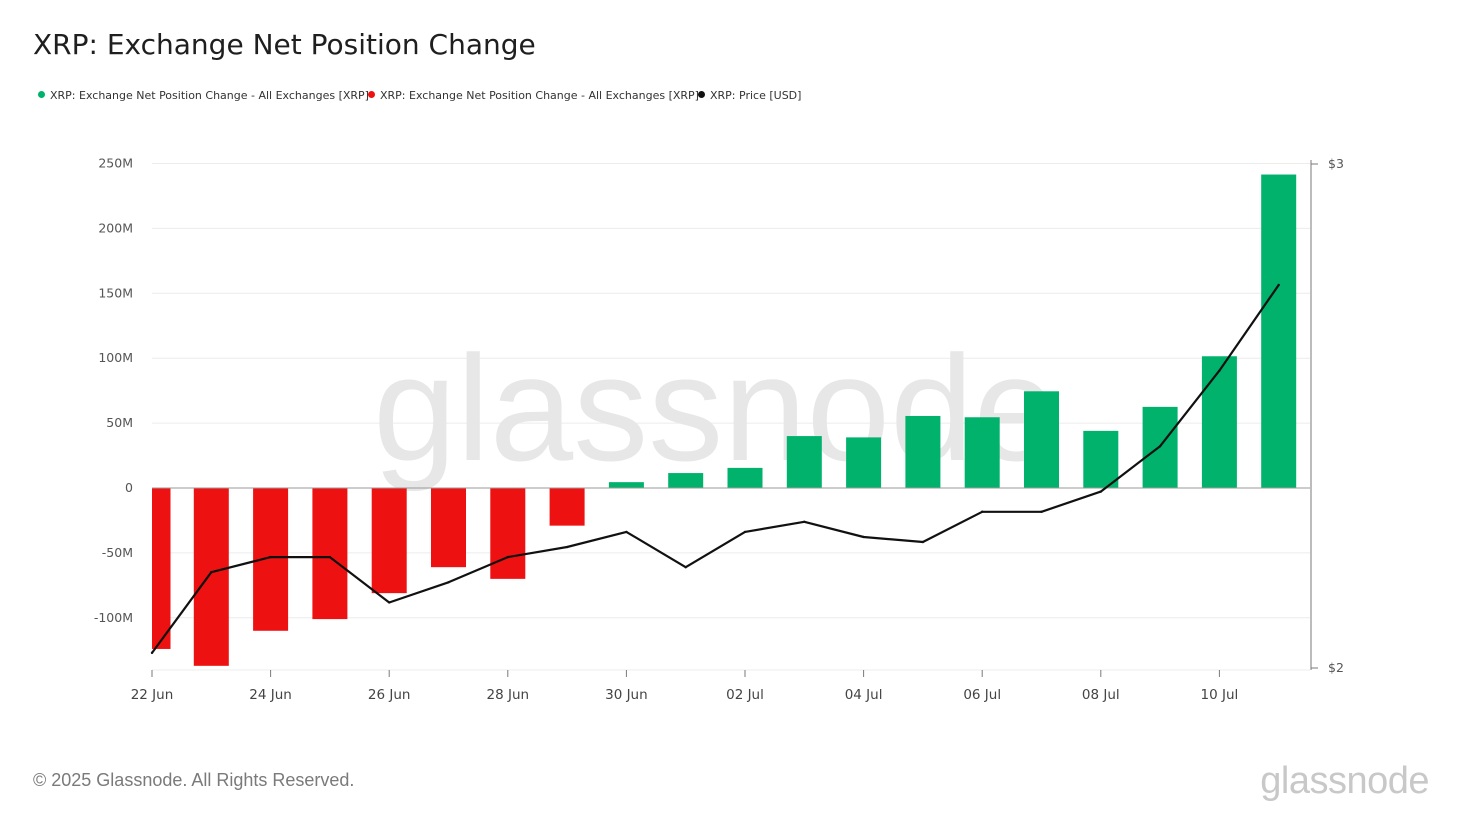  Describe the element at coordinates (686, 480) in the screenshot. I see `bar-01-jul` at that location.